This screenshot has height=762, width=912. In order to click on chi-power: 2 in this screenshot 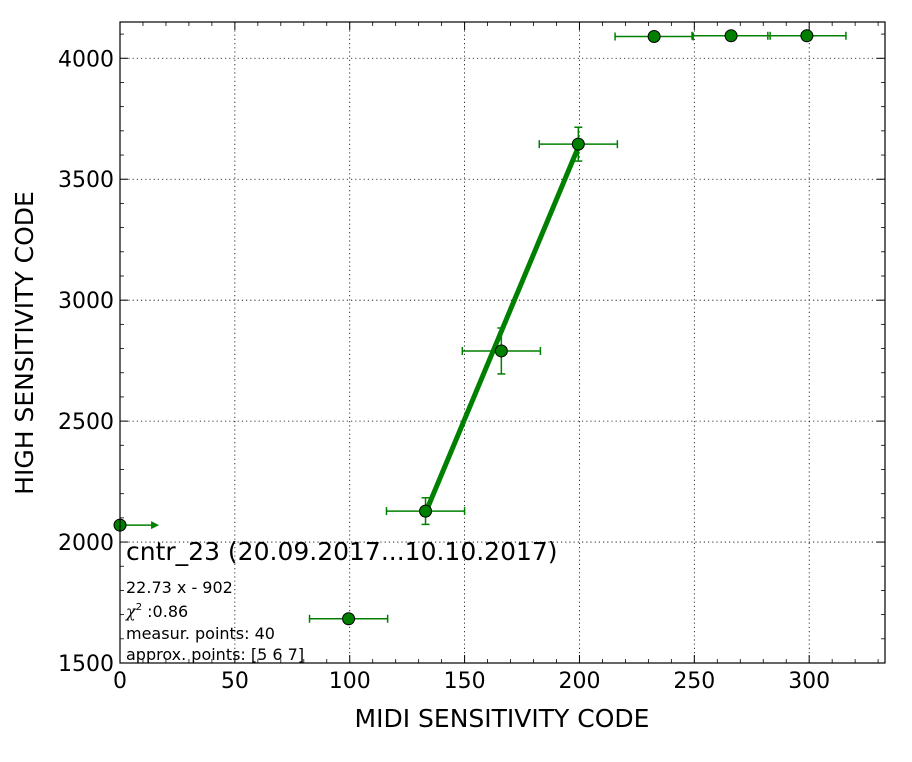, I will do `click(139, 607)`.